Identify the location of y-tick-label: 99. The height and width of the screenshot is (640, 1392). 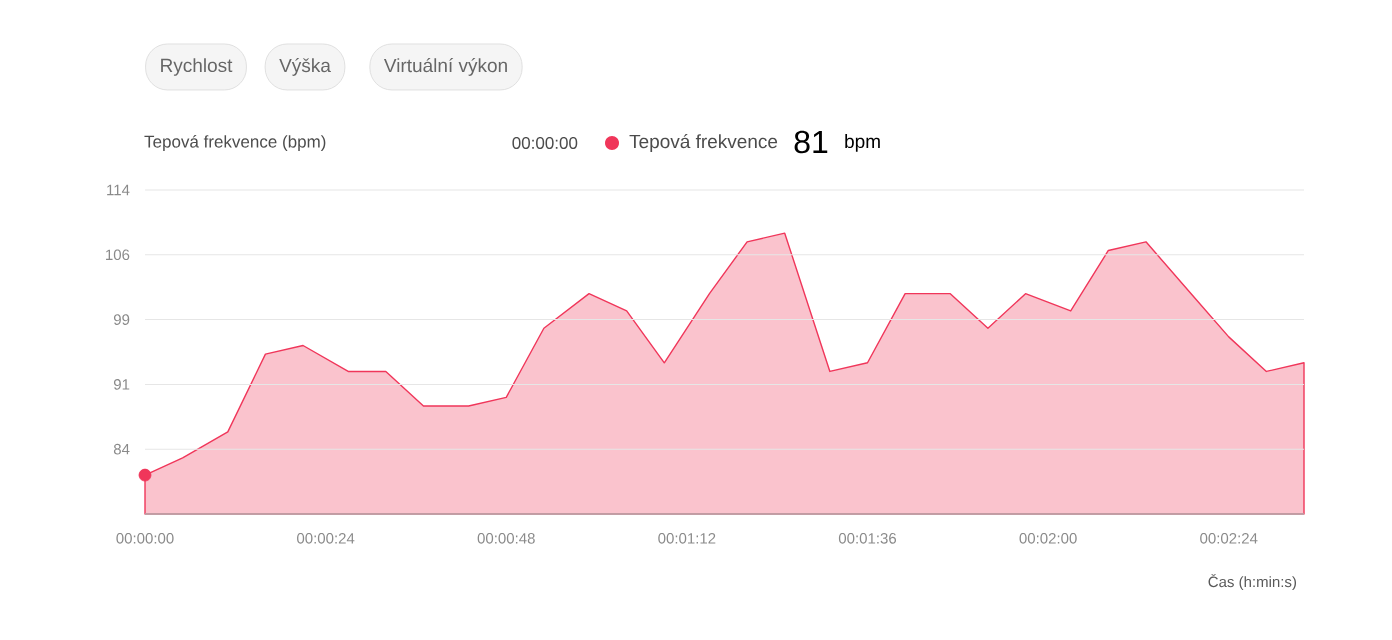
(121, 319).